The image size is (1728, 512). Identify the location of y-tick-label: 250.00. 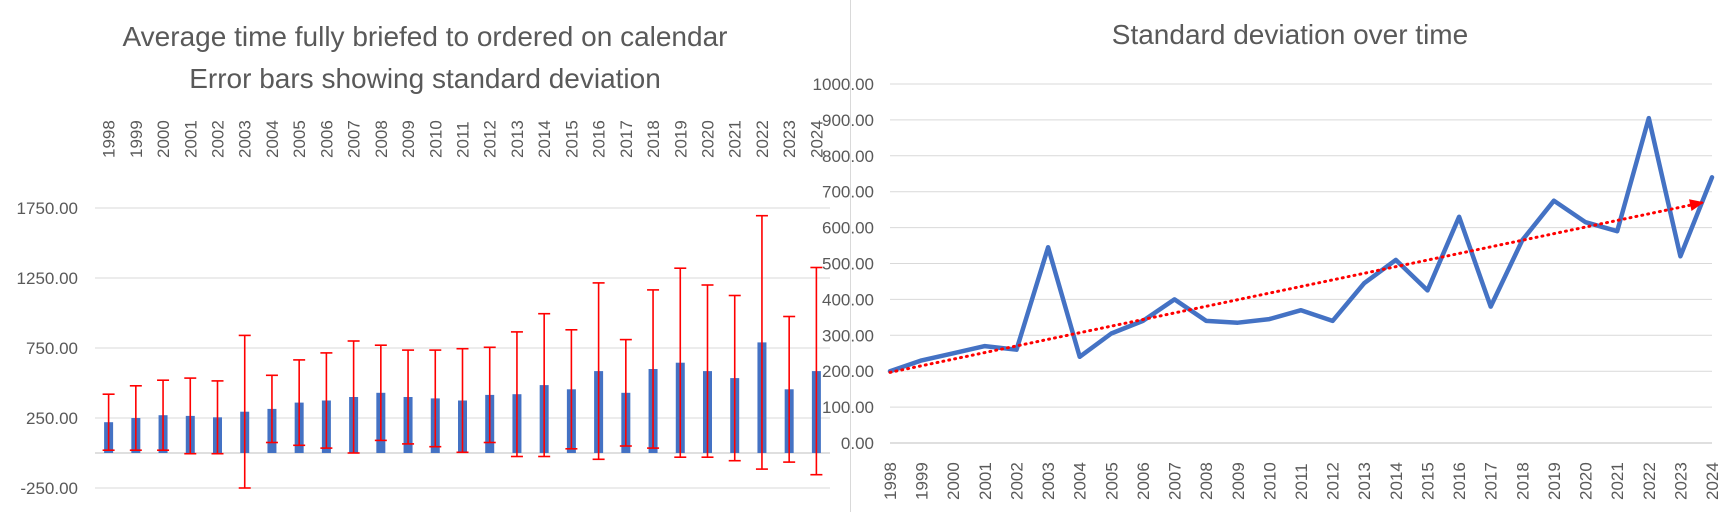
(52, 418).